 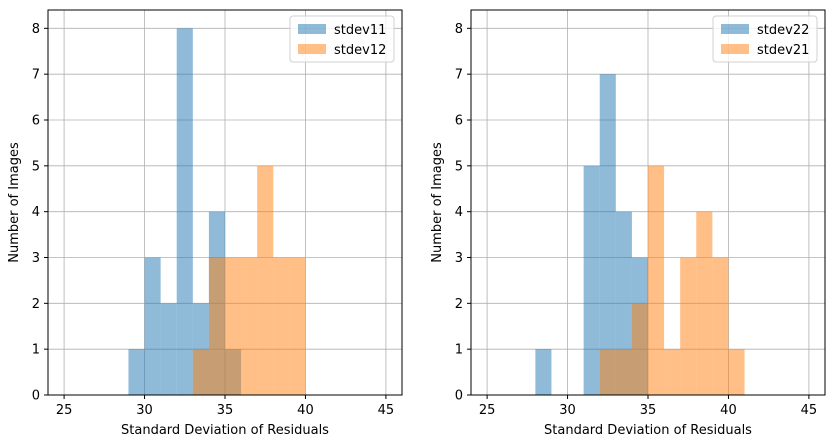 I want to click on legend-label: stdev21, so click(x=783, y=50).